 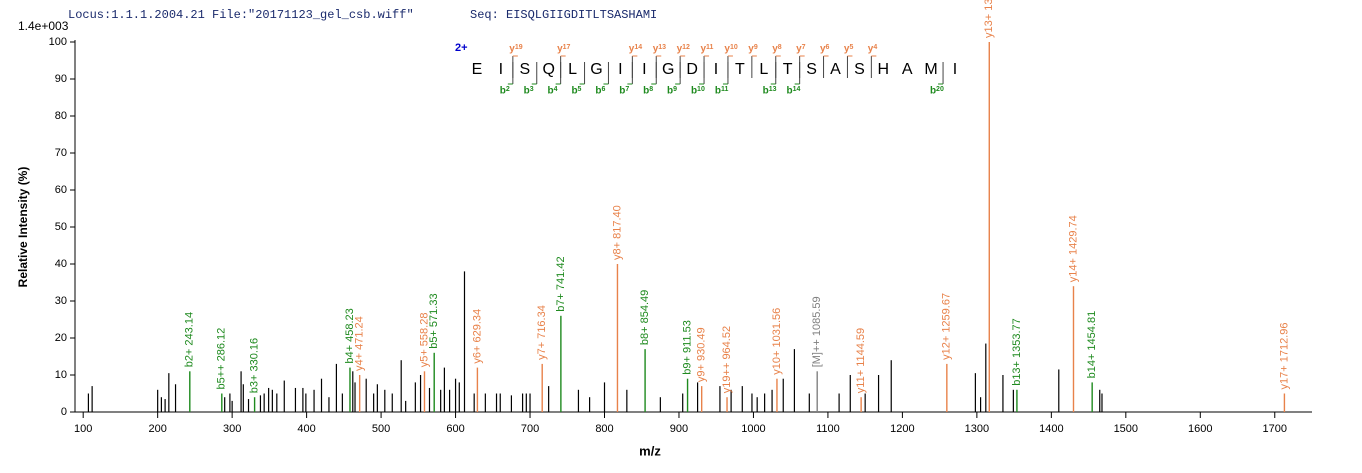 What do you see at coordinates (157, 429) in the screenshot?
I see `x-tick-label: 200` at bounding box center [157, 429].